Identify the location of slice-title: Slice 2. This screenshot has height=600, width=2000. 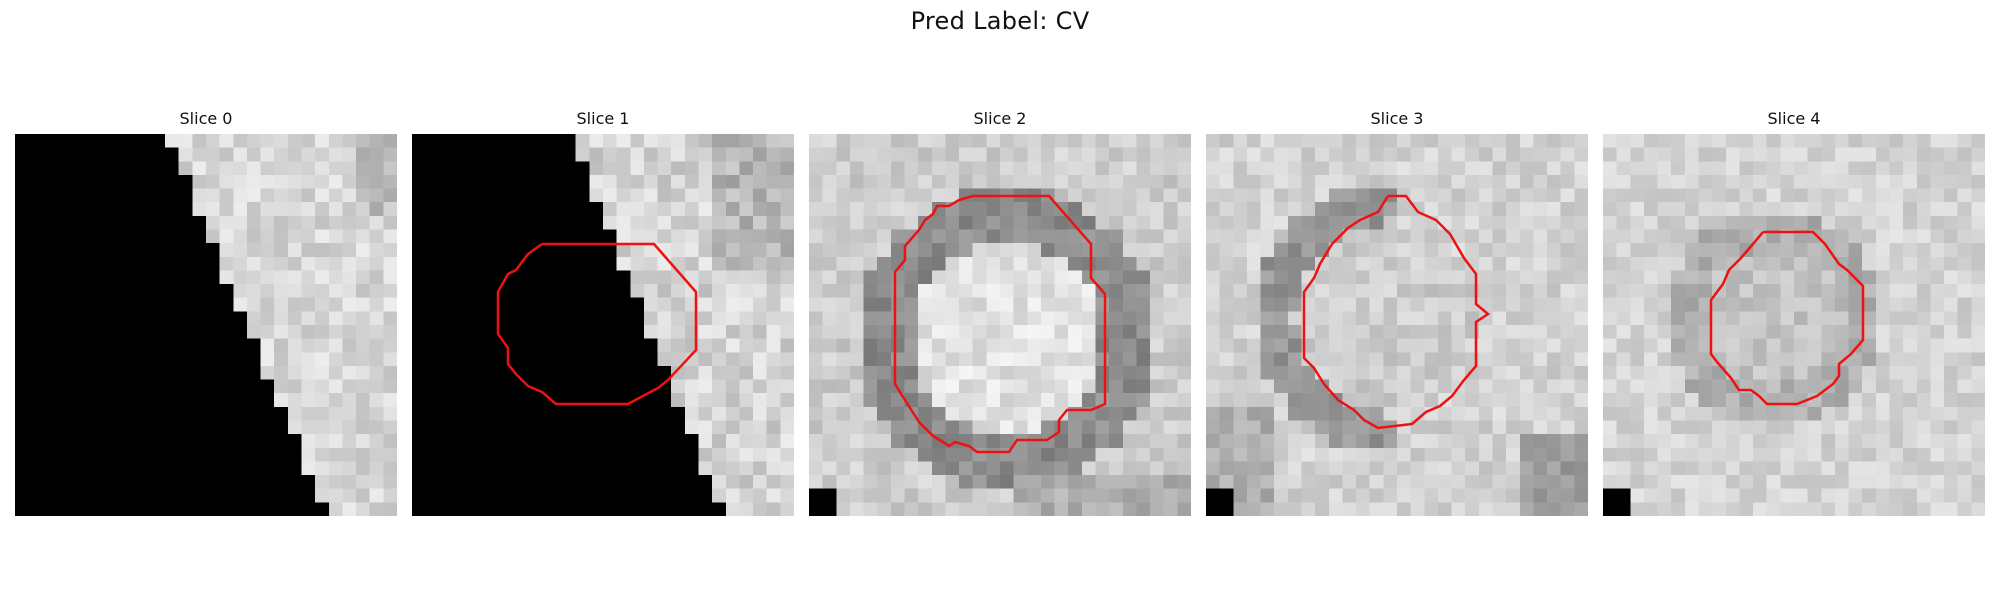
(1000, 118).